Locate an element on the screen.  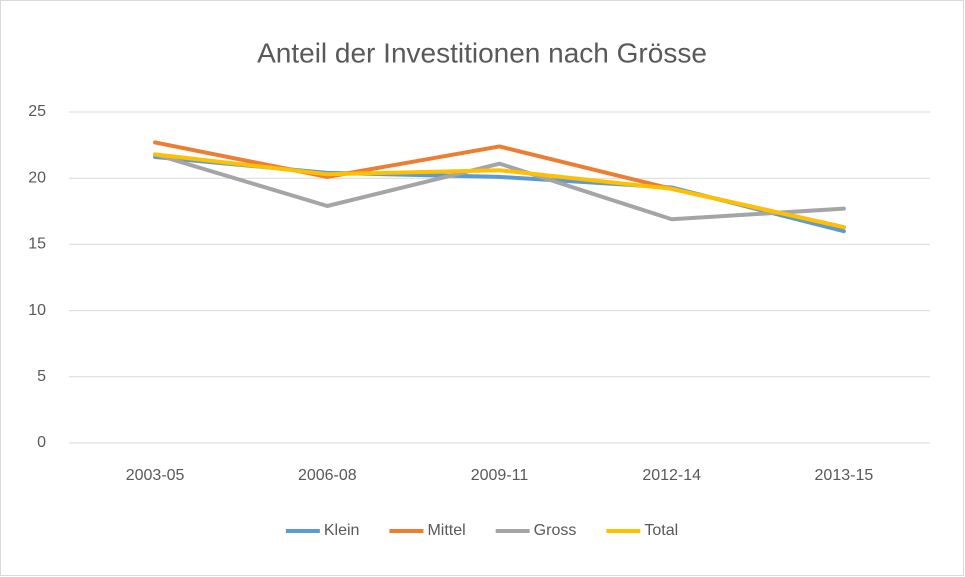
y-tick-label: 10 is located at coordinates (37, 310).